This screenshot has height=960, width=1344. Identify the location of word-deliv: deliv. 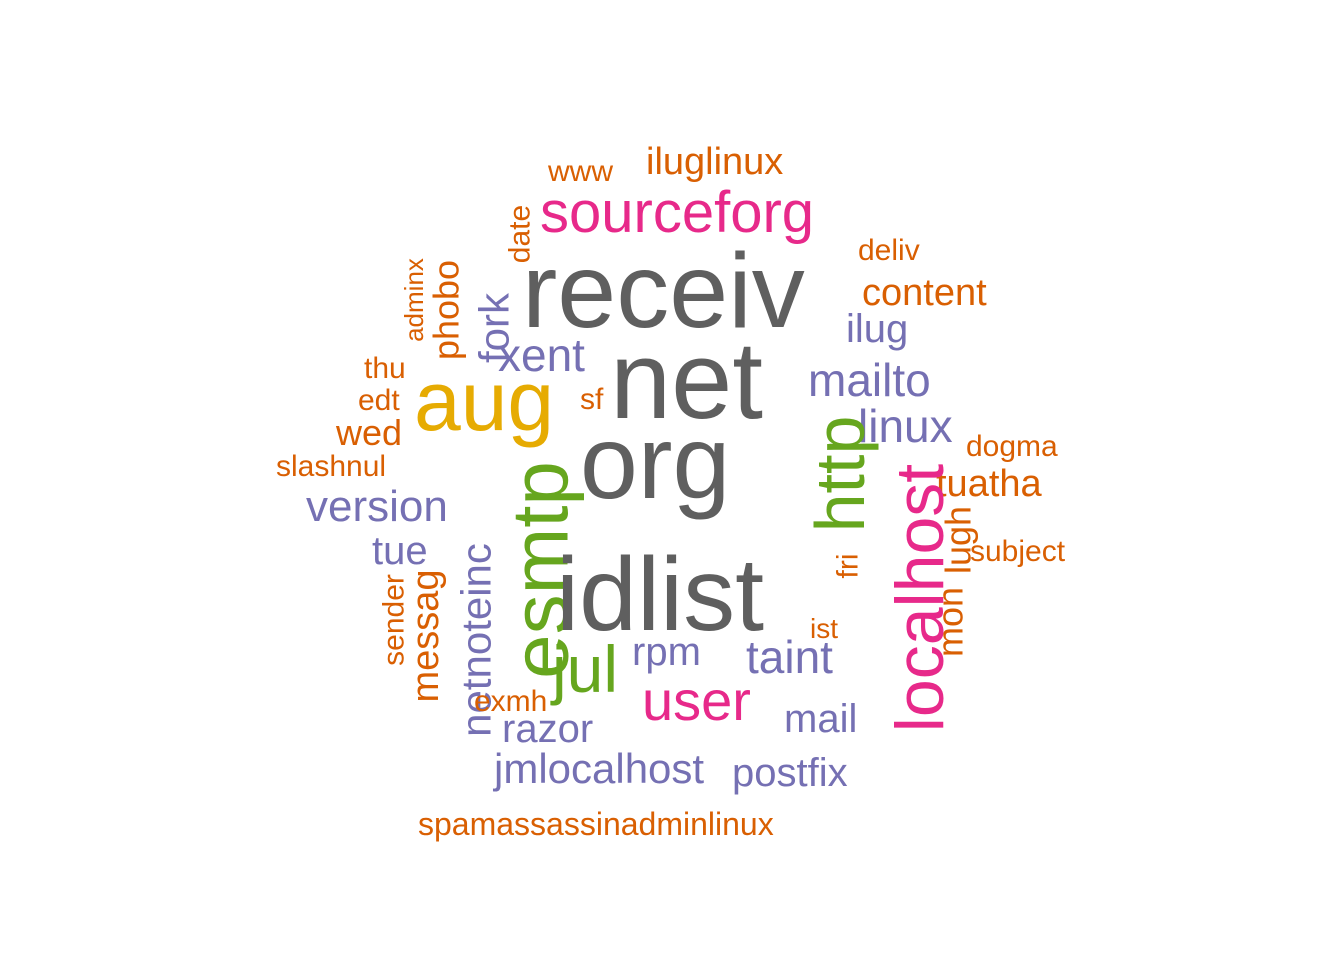
(889, 250).